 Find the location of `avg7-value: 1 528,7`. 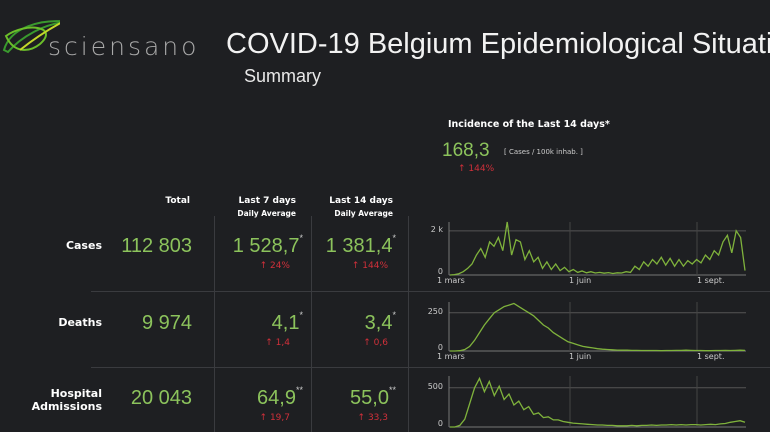

avg7-value: 1 528,7 is located at coordinates (266, 246).